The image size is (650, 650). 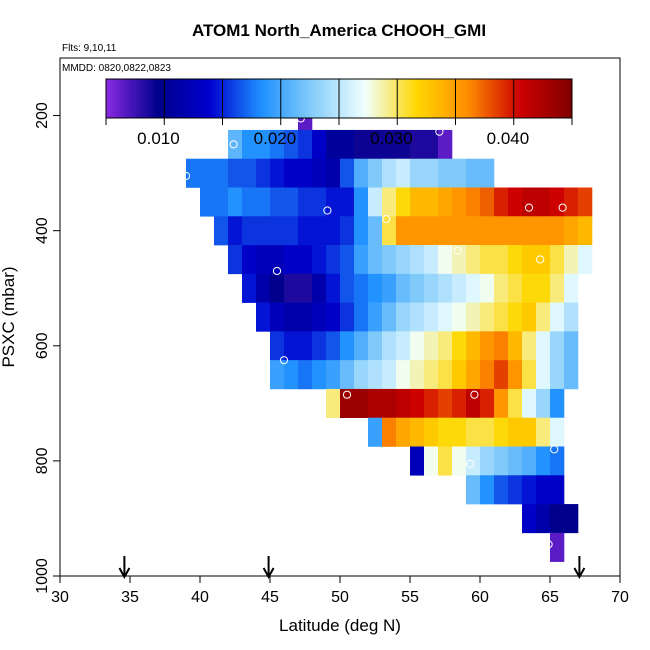 I want to click on y-tick-label: 200, so click(x=42, y=115).